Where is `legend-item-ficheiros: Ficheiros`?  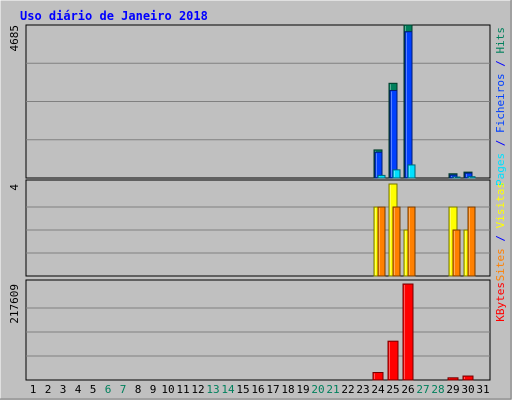
legend-item-ficheiros: Ficheiros is located at coordinates (500, 103).